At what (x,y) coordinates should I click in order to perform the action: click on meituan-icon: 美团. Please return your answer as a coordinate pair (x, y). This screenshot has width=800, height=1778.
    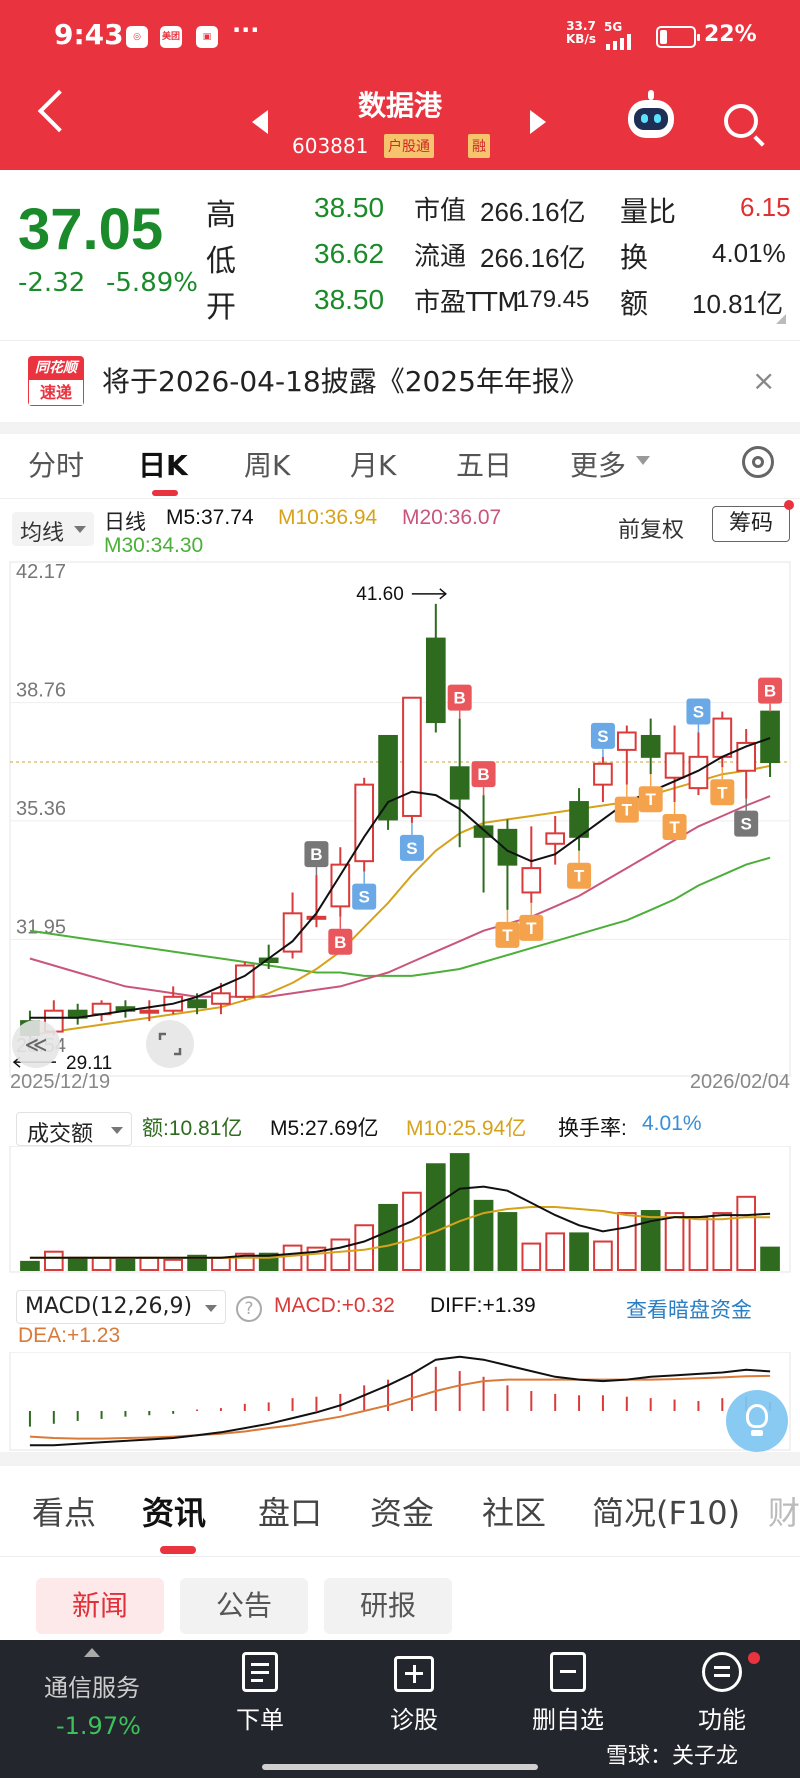
    Looking at the image, I should click on (171, 37).